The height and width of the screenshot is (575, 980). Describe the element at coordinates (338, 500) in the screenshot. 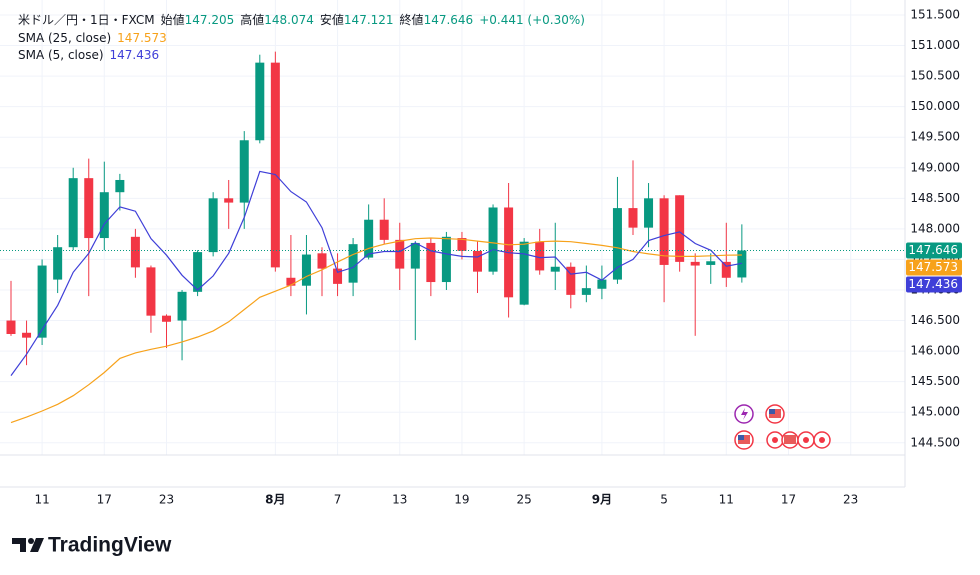

I see `x-tick-label: 7` at that location.